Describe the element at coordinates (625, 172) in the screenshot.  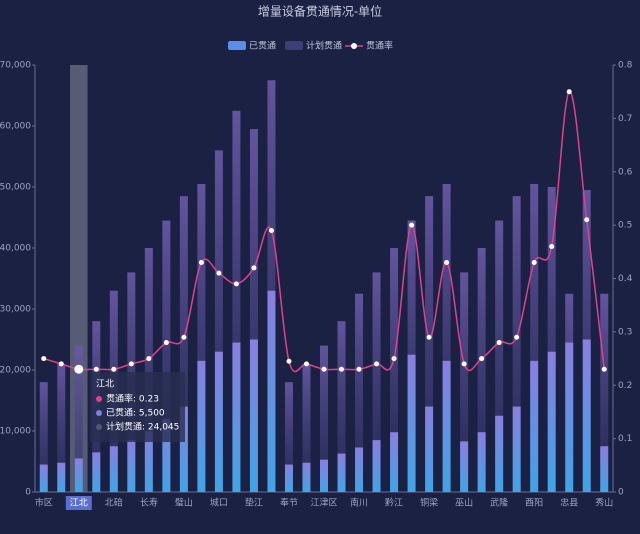
I see `y2-tick-label: 0.6` at that location.